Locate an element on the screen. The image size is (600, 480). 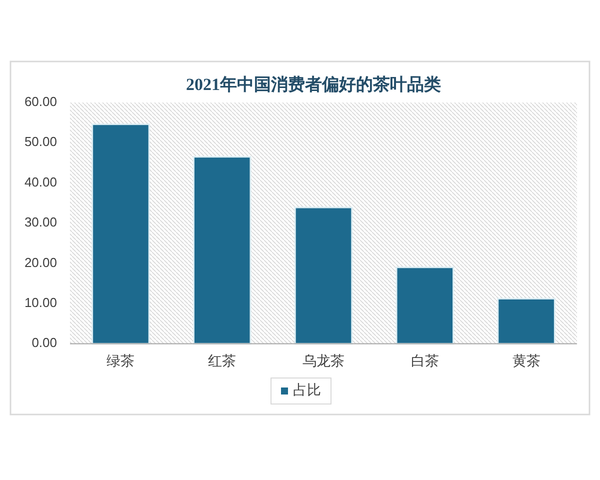
y-tick-label: 60.00 is located at coordinates (40, 102).